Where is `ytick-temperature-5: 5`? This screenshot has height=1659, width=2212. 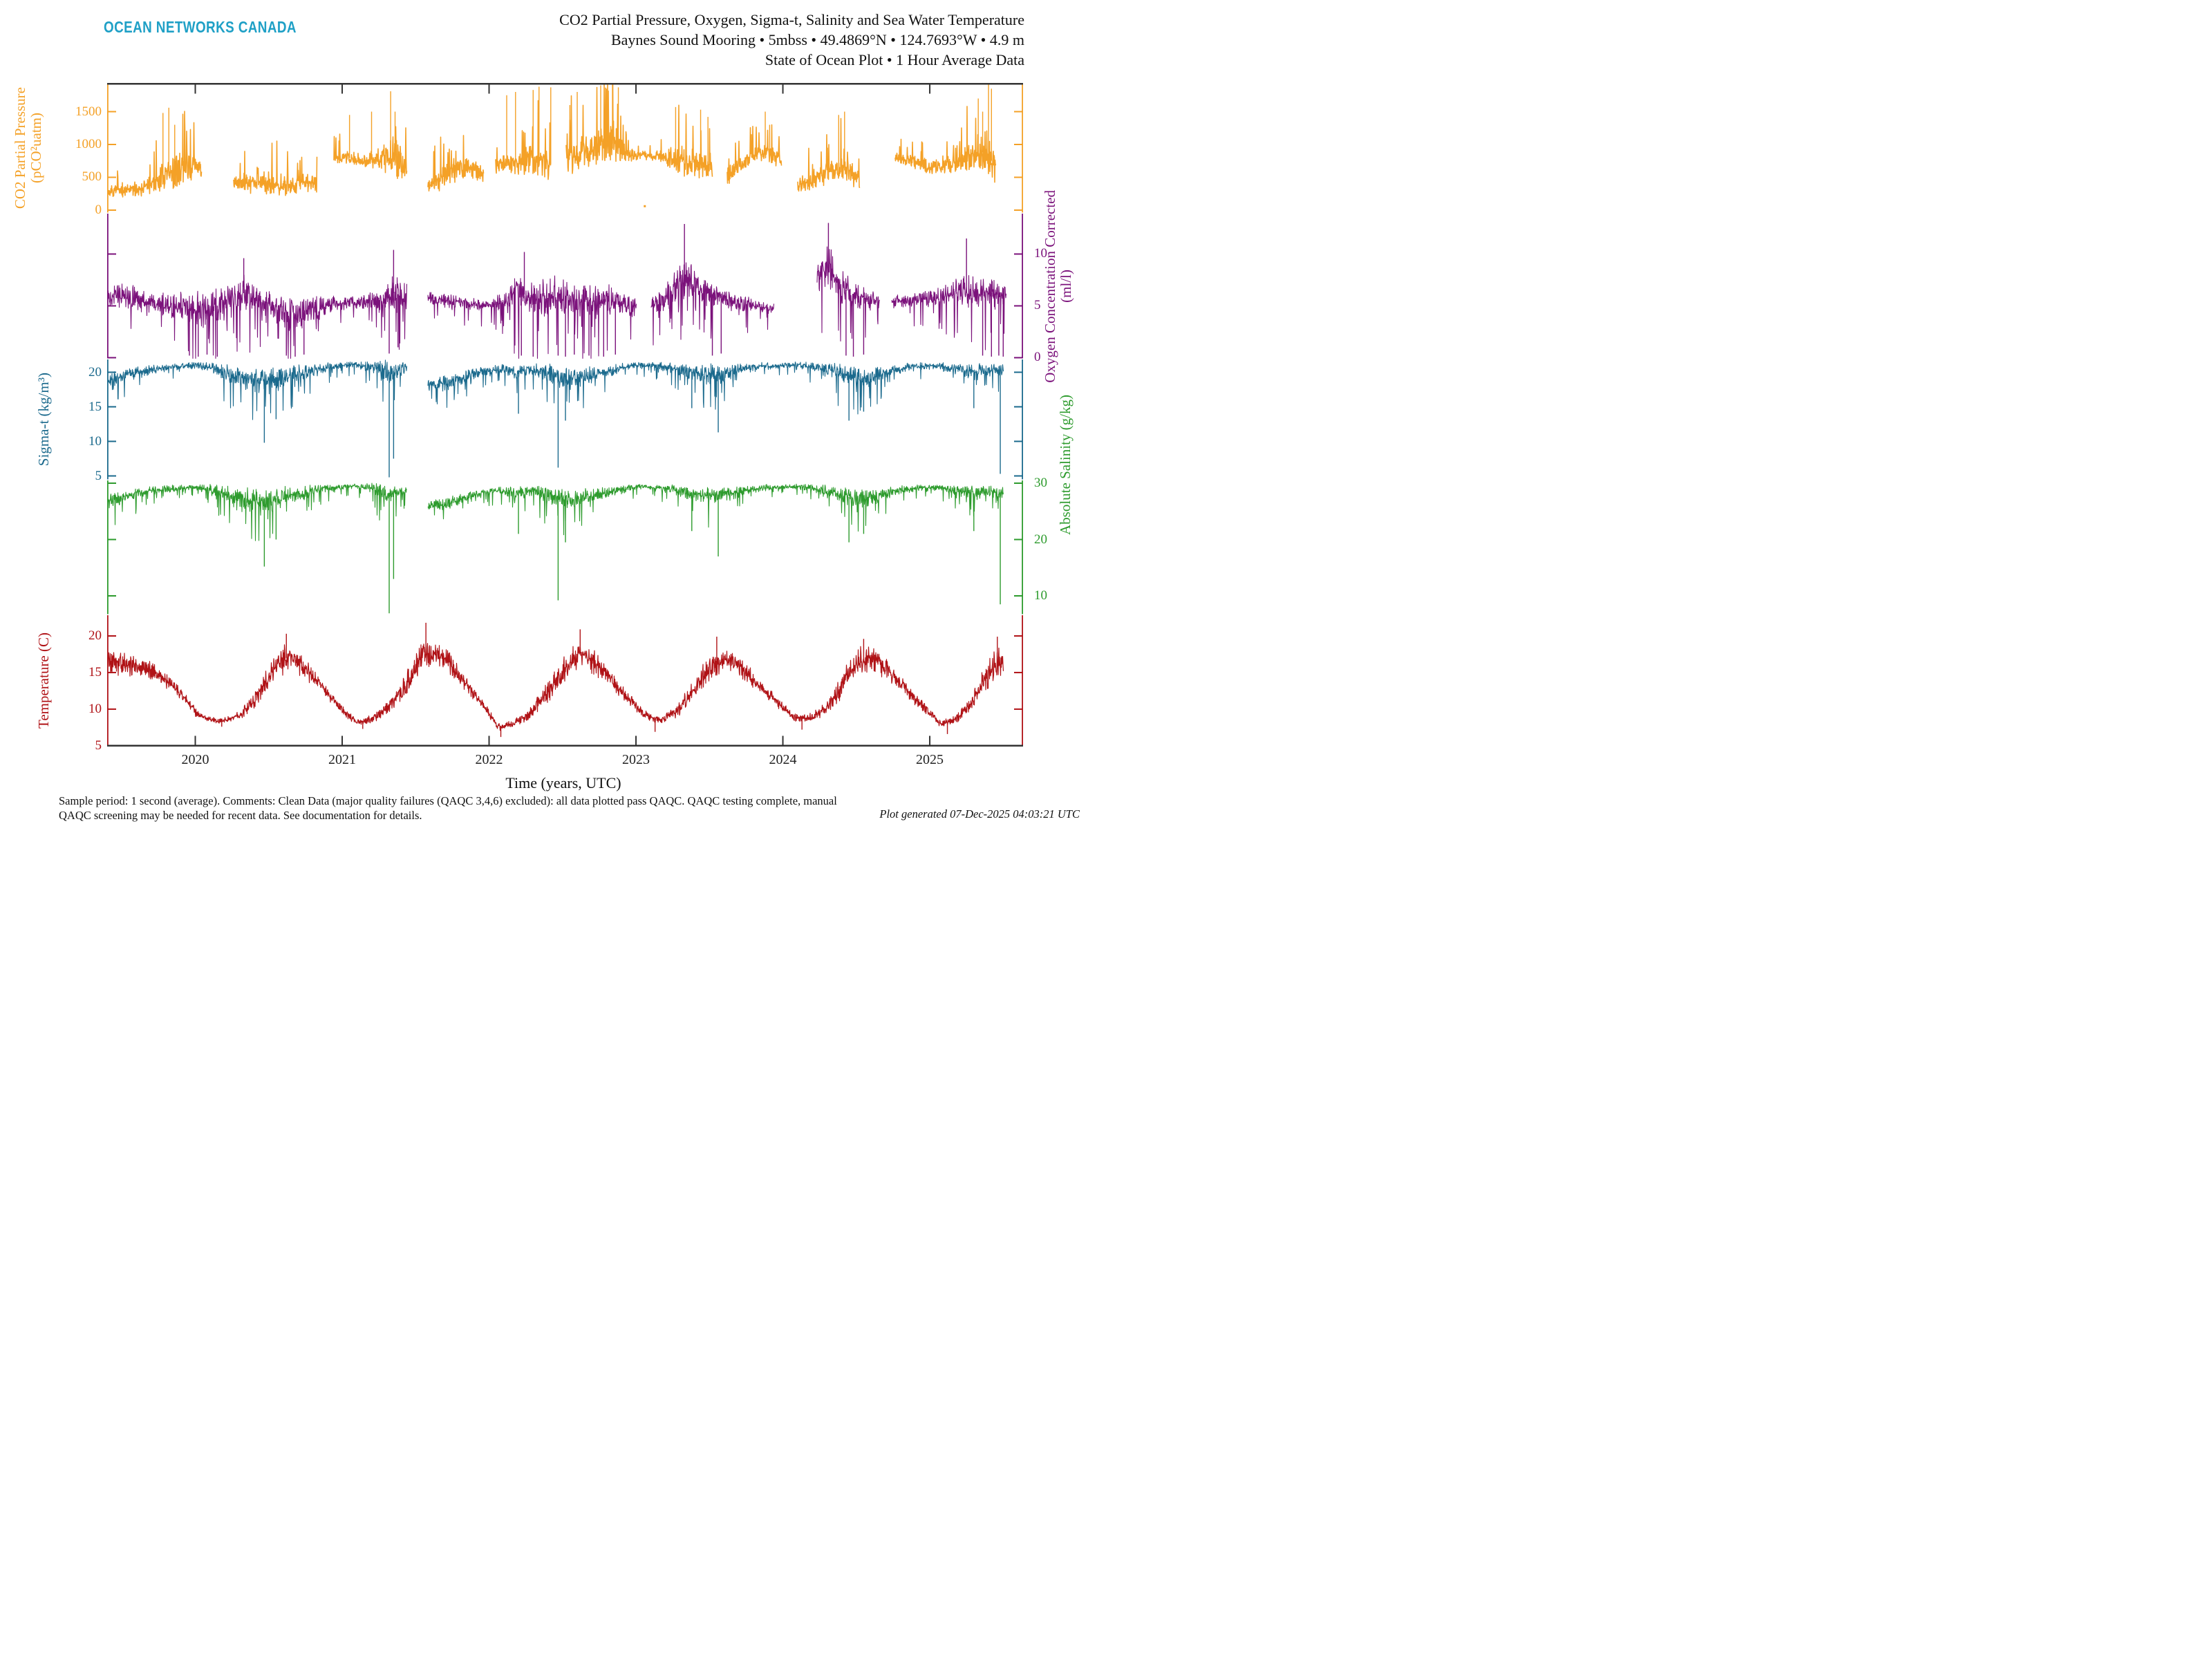
ytick-temperature-5: 5 is located at coordinates (99, 746).